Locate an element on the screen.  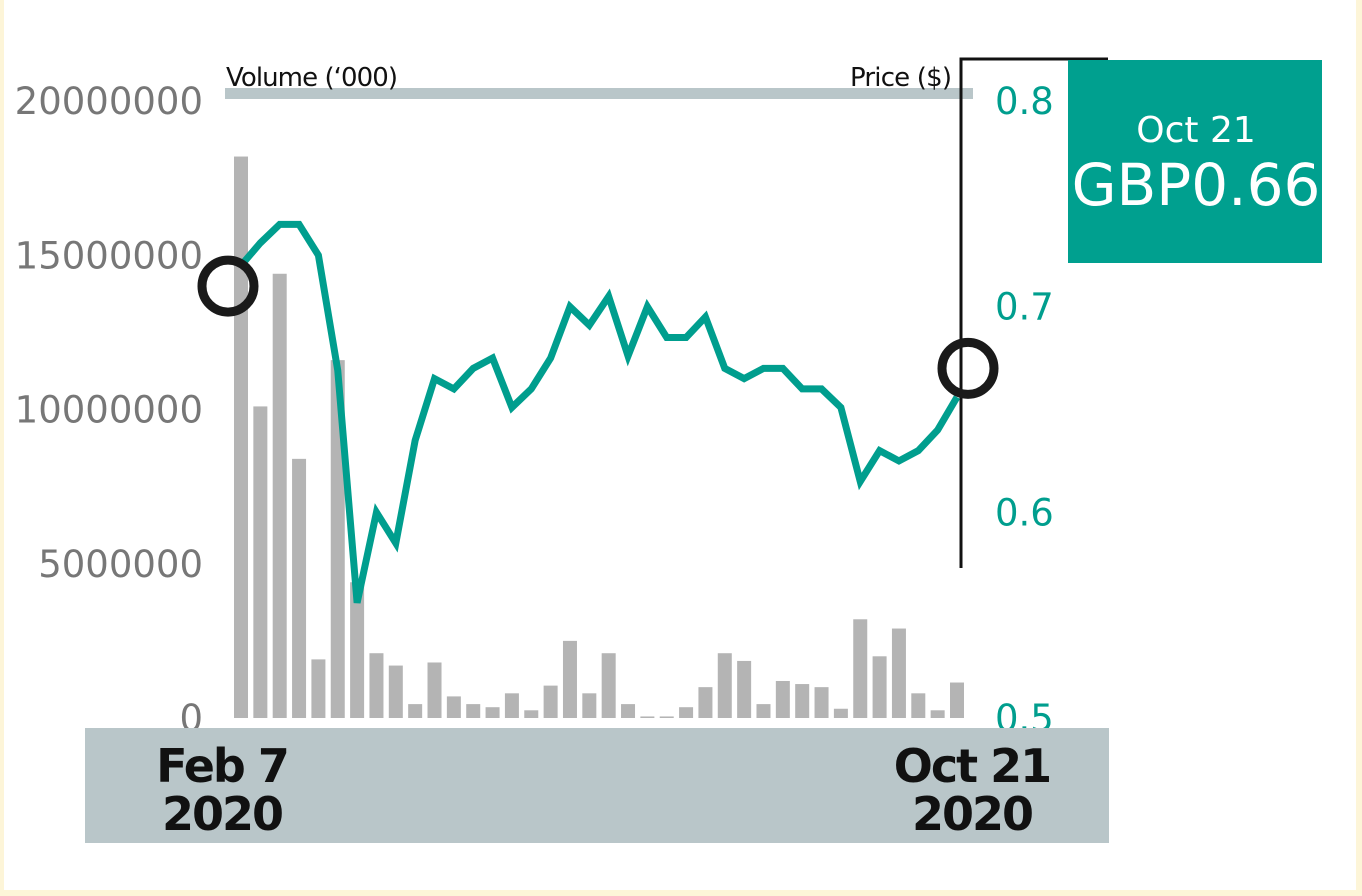
volume-tick-label: 15000000 is located at coordinates (109, 255).